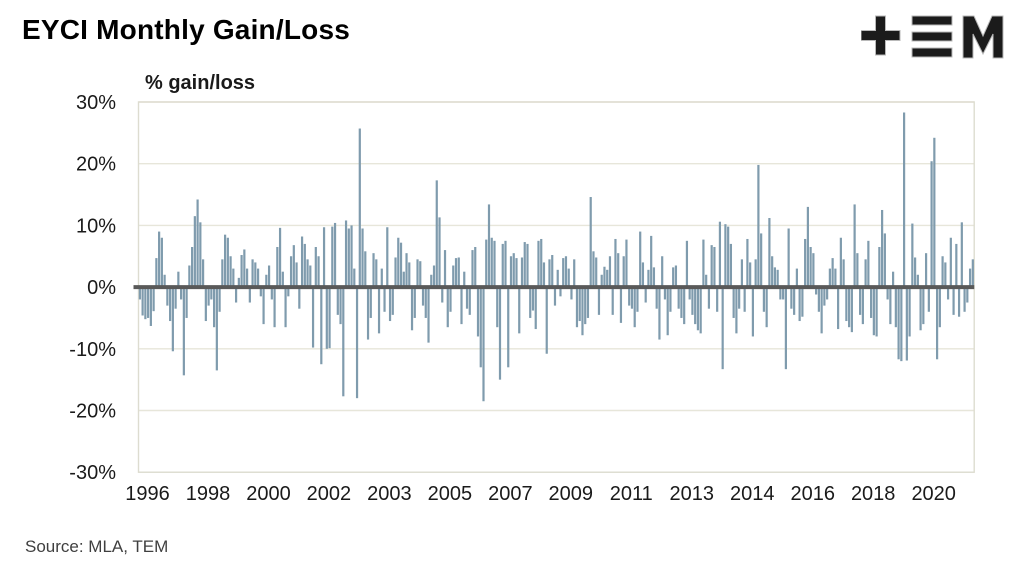 The height and width of the screenshot is (571, 1024). What do you see at coordinates (96, 226) in the screenshot?
I see `y-tick-label: 10%` at bounding box center [96, 226].